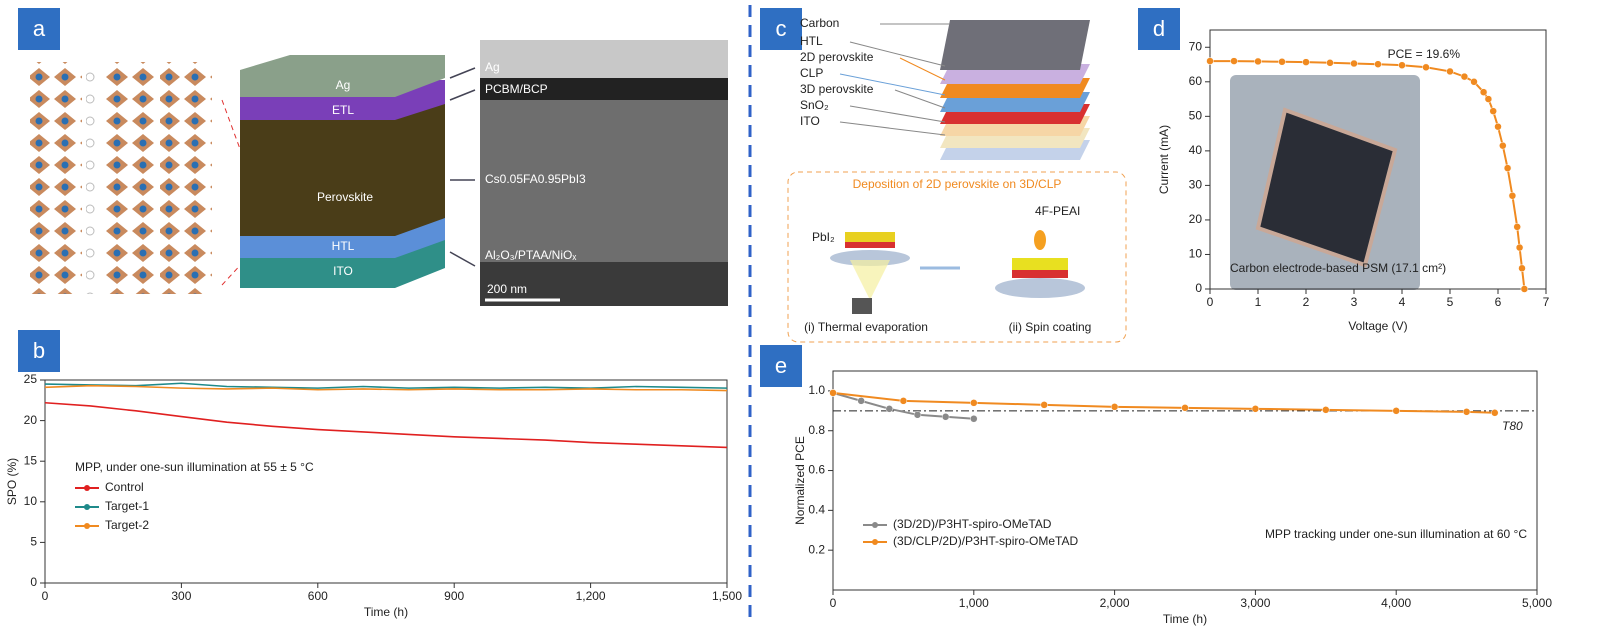 The height and width of the screenshot is (626, 1600). What do you see at coordinates (56, 178) in the screenshot?
I see `crystal` at bounding box center [56, 178].